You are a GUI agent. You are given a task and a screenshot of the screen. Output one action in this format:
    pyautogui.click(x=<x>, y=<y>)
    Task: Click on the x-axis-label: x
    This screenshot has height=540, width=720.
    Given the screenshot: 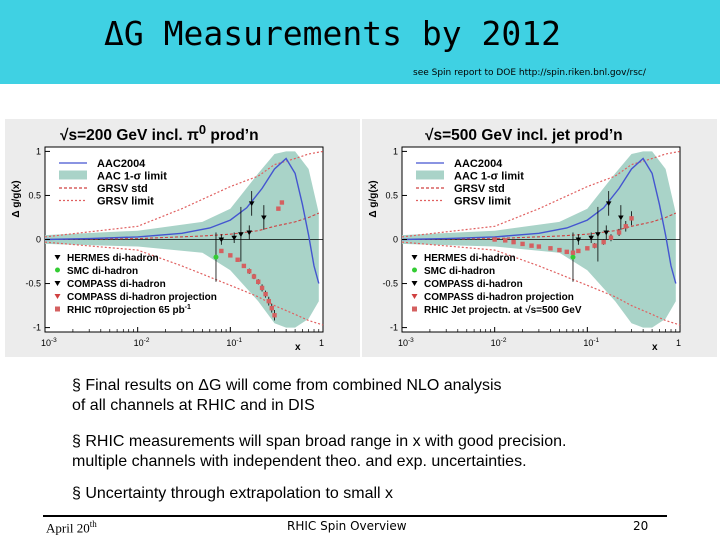 What is the action you would take?
    pyautogui.click(x=298, y=347)
    